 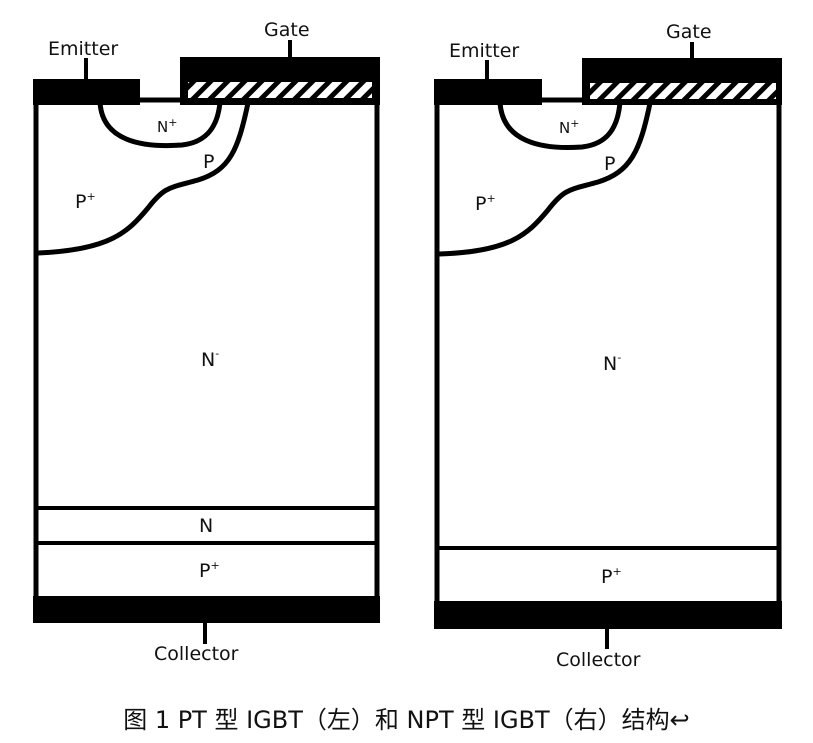 What do you see at coordinates (608, 615) in the screenshot?
I see `right-collector-metal` at bounding box center [608, 615].